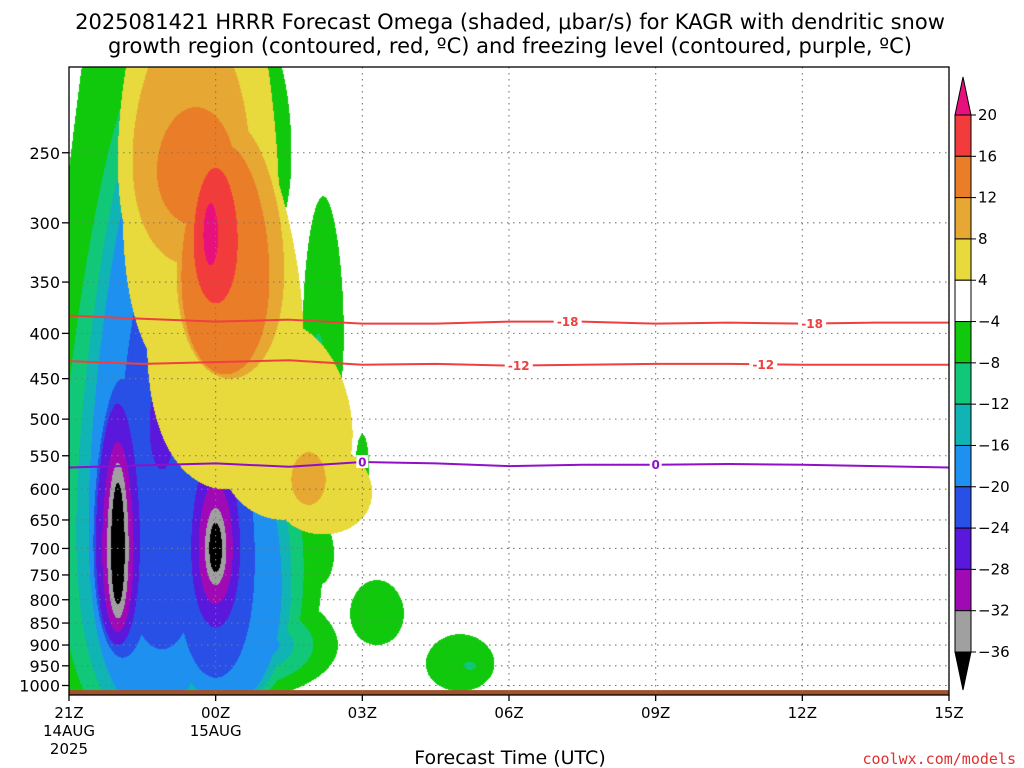 The height and width of the screenshot is (768, 1024). What do you see at coordinates (983, 239) in the screenshot?
I see `colorbar-label: 8` at bounding box center [983, 239].